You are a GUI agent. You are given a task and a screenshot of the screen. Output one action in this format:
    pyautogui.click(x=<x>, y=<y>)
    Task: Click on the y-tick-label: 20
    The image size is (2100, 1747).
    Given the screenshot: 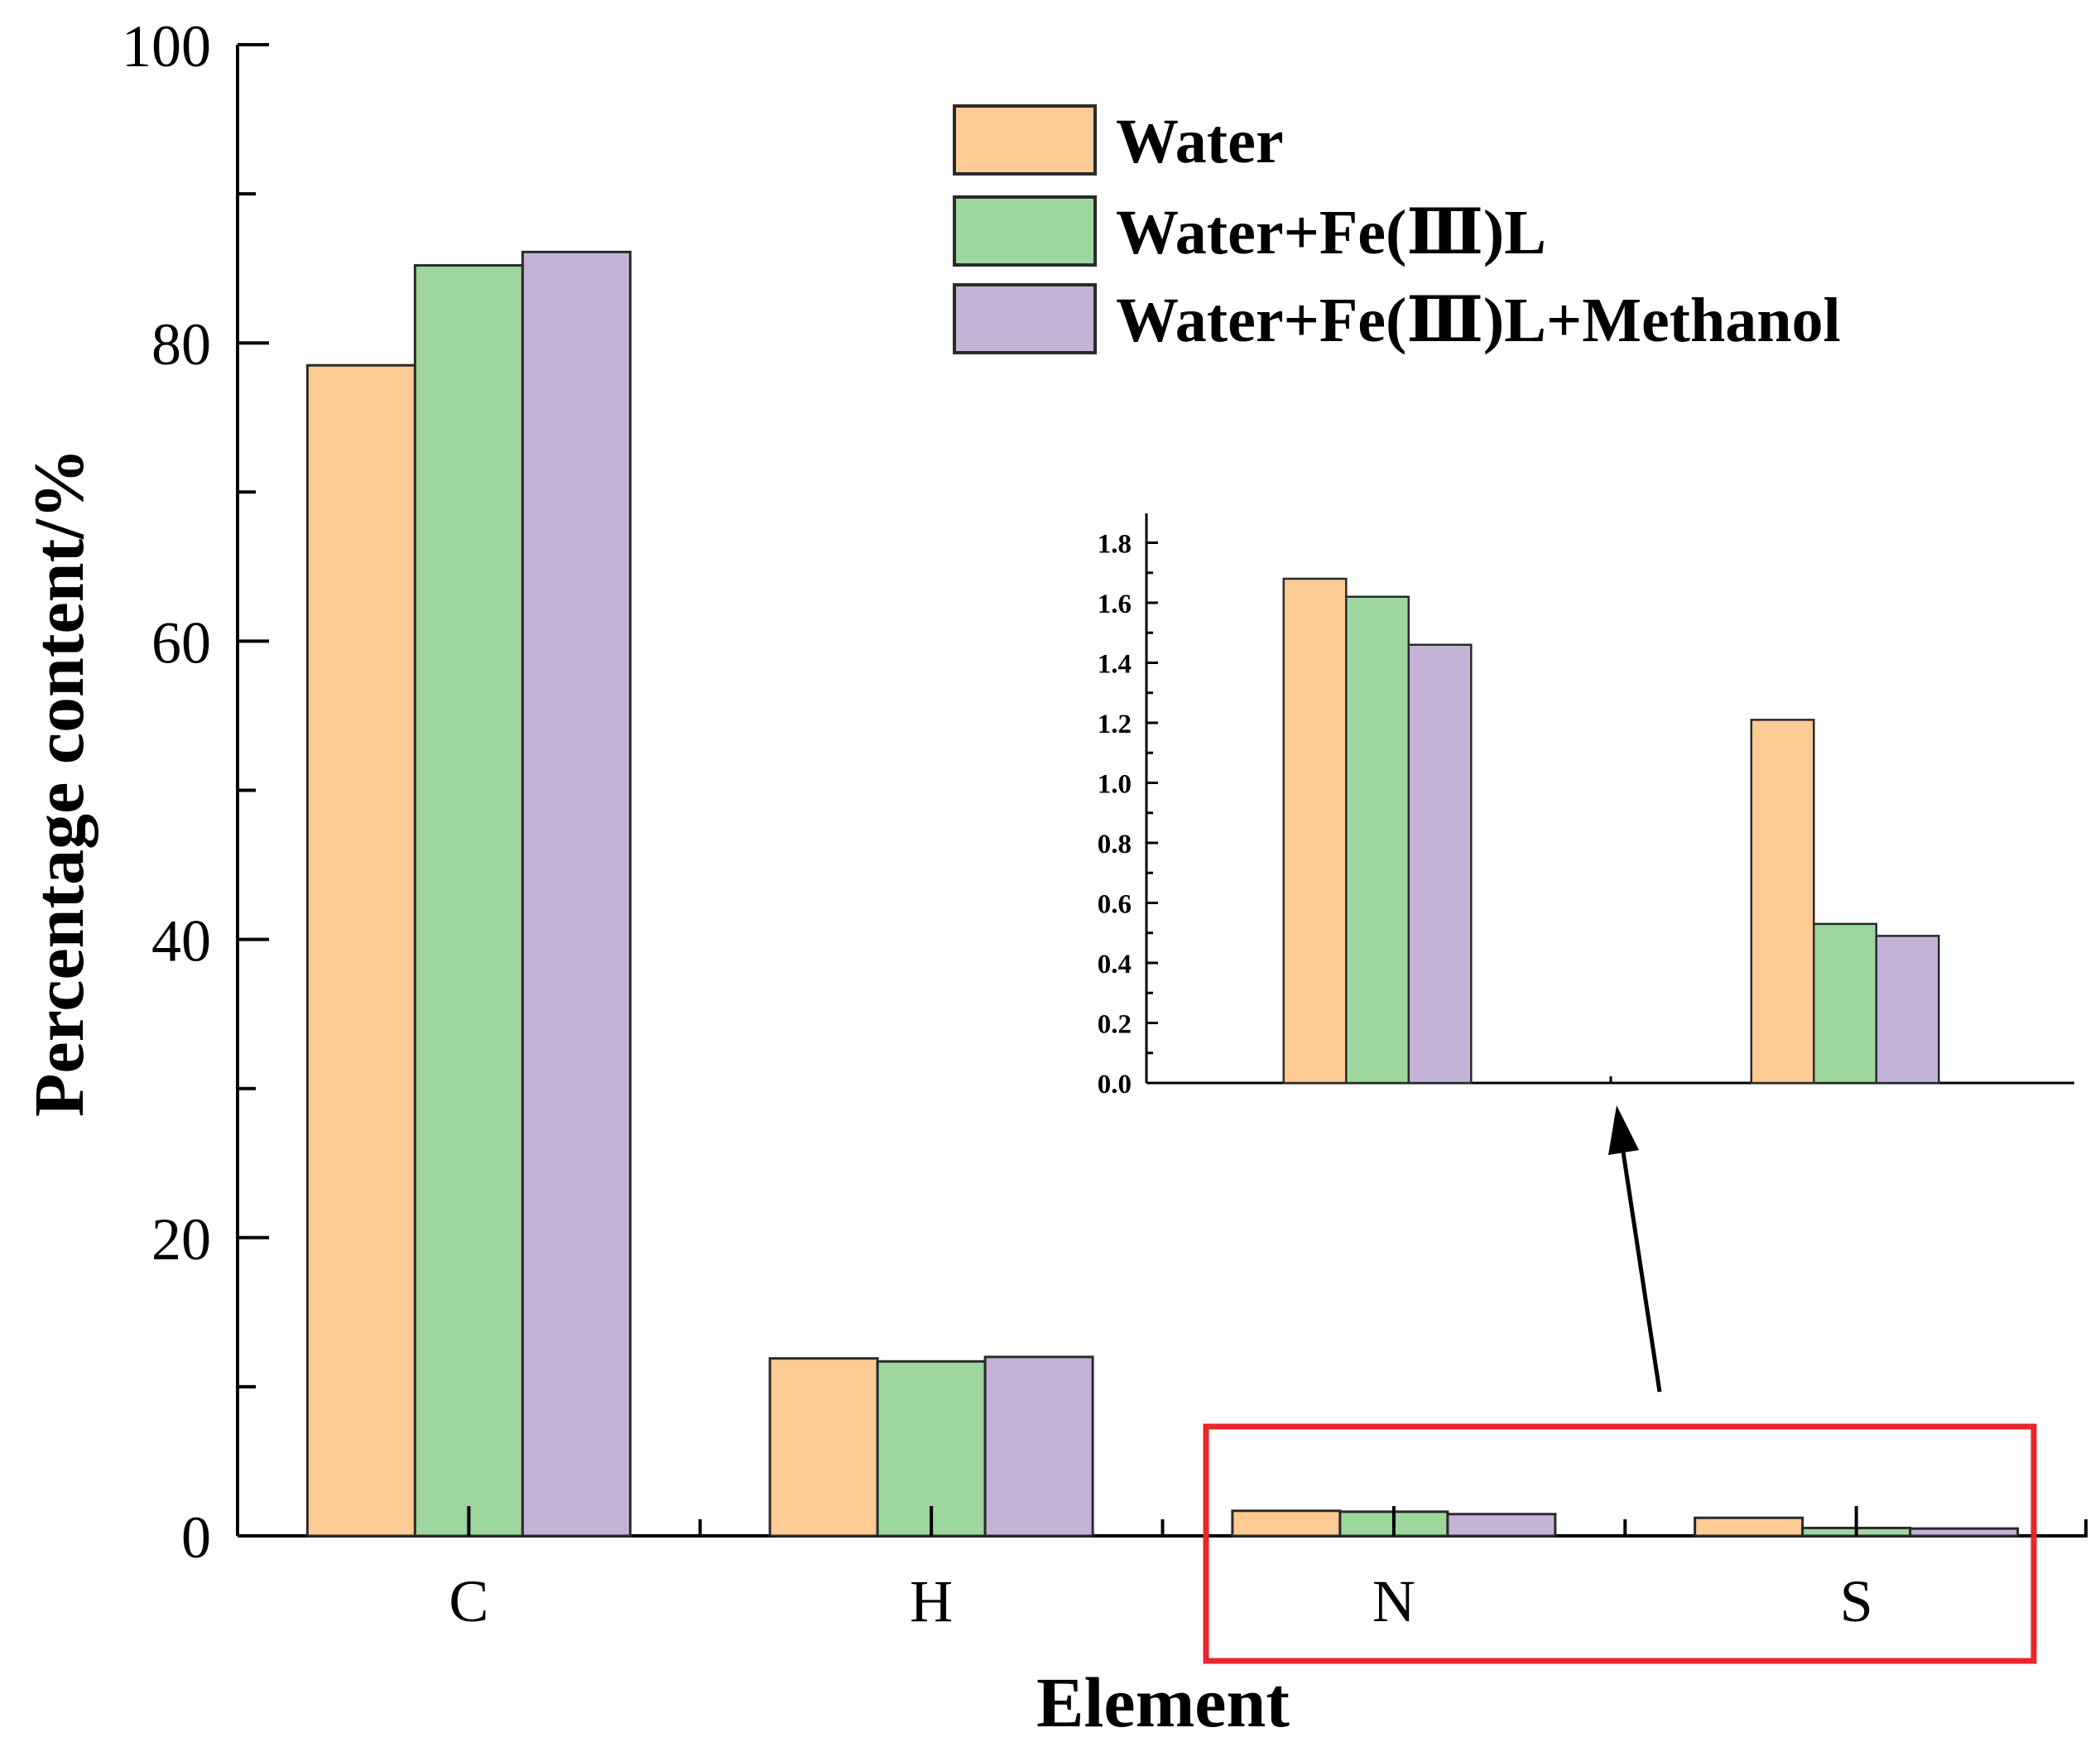 What is the action you would take?
    pyautogui.click(x=181, y=1239)
    